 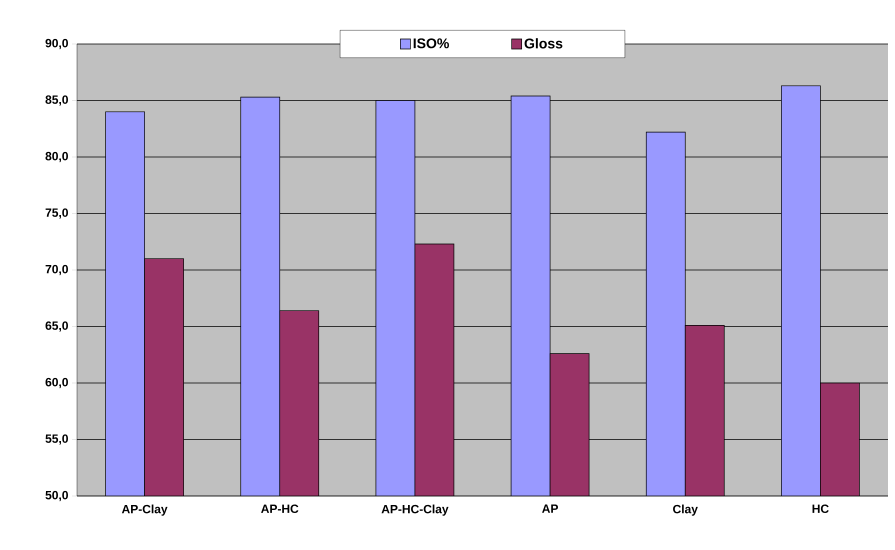 What do you see at coordinates (543, 43) in the screenshot?
I see `legend-label: Gloss` at bounding box center [543, 43].